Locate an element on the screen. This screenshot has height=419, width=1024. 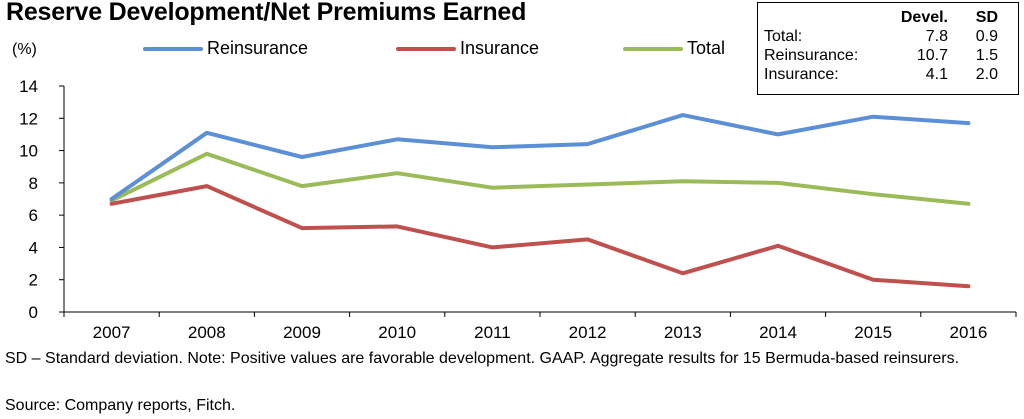
series-line-total is located at coordinates (540, 178).